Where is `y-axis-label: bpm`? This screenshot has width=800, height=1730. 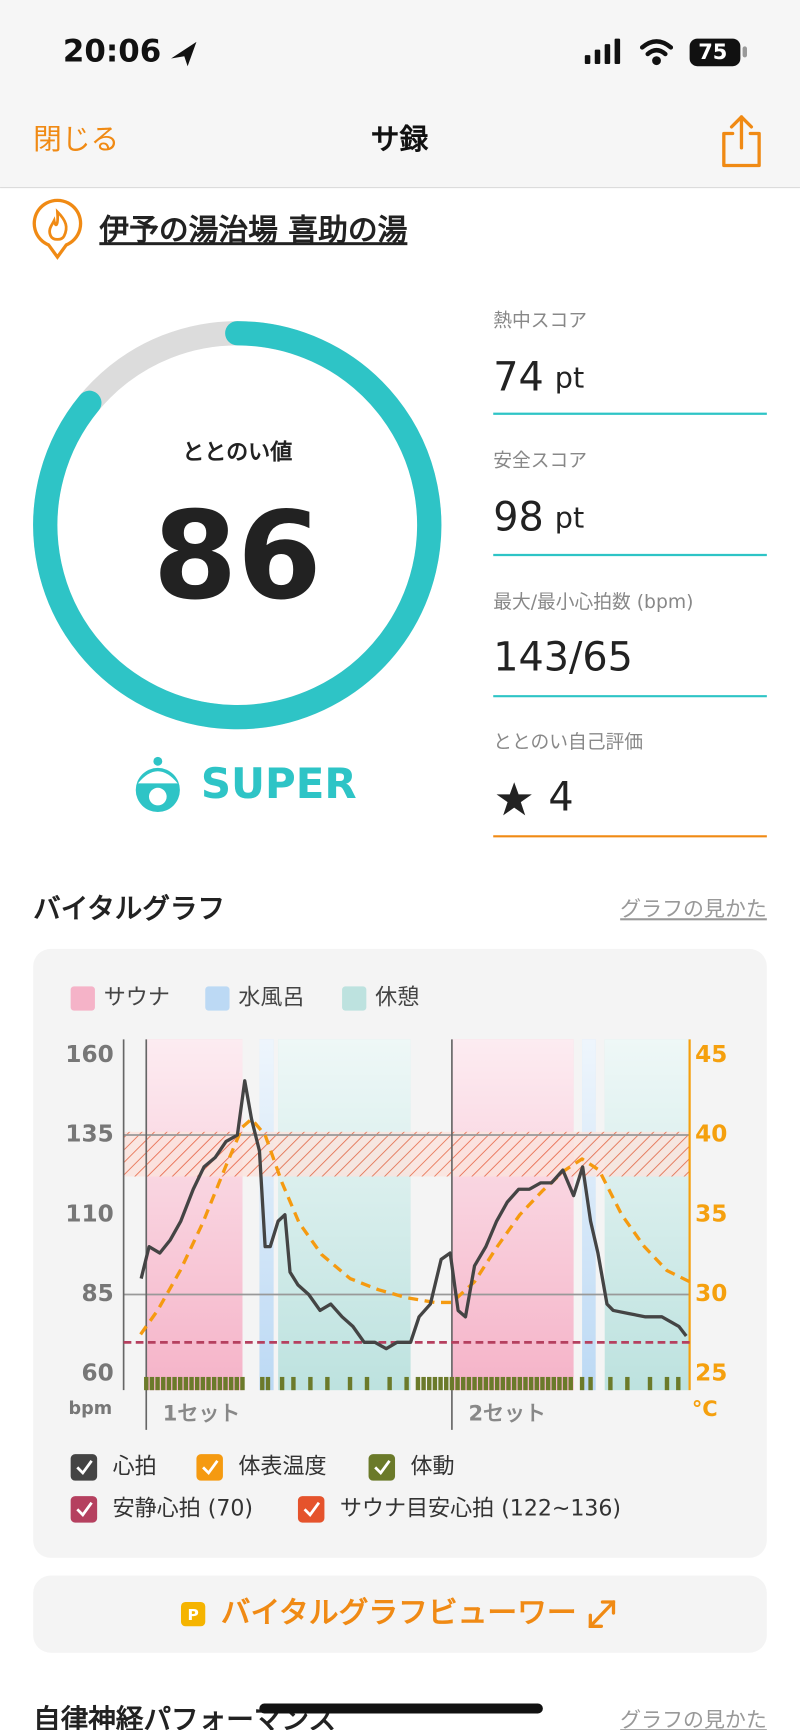
y-axis-label: bpm is located at coordinates (90, 1409).